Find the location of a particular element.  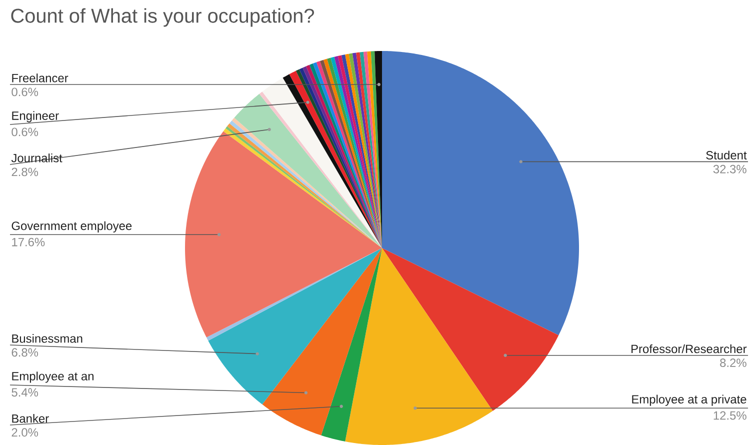

slice-label: Businessman is located at coordinates (47, 338).